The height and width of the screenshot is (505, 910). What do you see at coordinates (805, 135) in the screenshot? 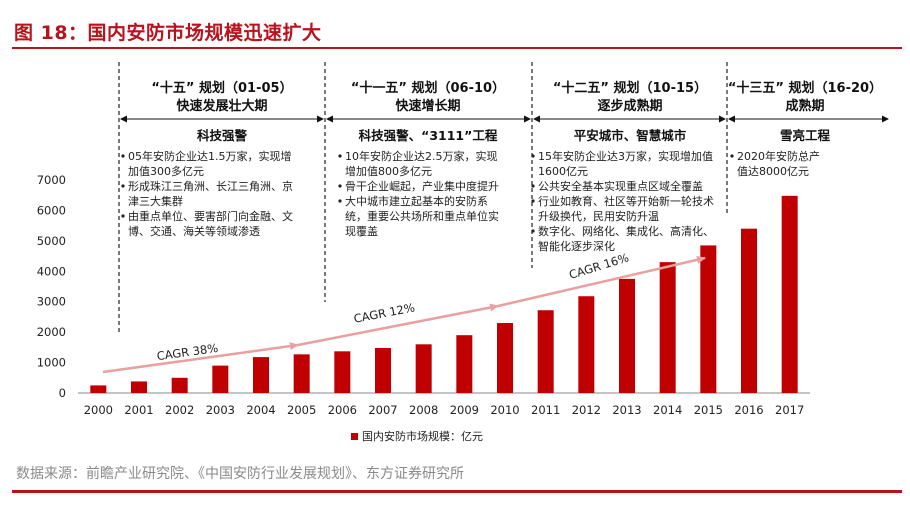
I see `period-theme: 雪亮工程` at bounding box center [805, 135].